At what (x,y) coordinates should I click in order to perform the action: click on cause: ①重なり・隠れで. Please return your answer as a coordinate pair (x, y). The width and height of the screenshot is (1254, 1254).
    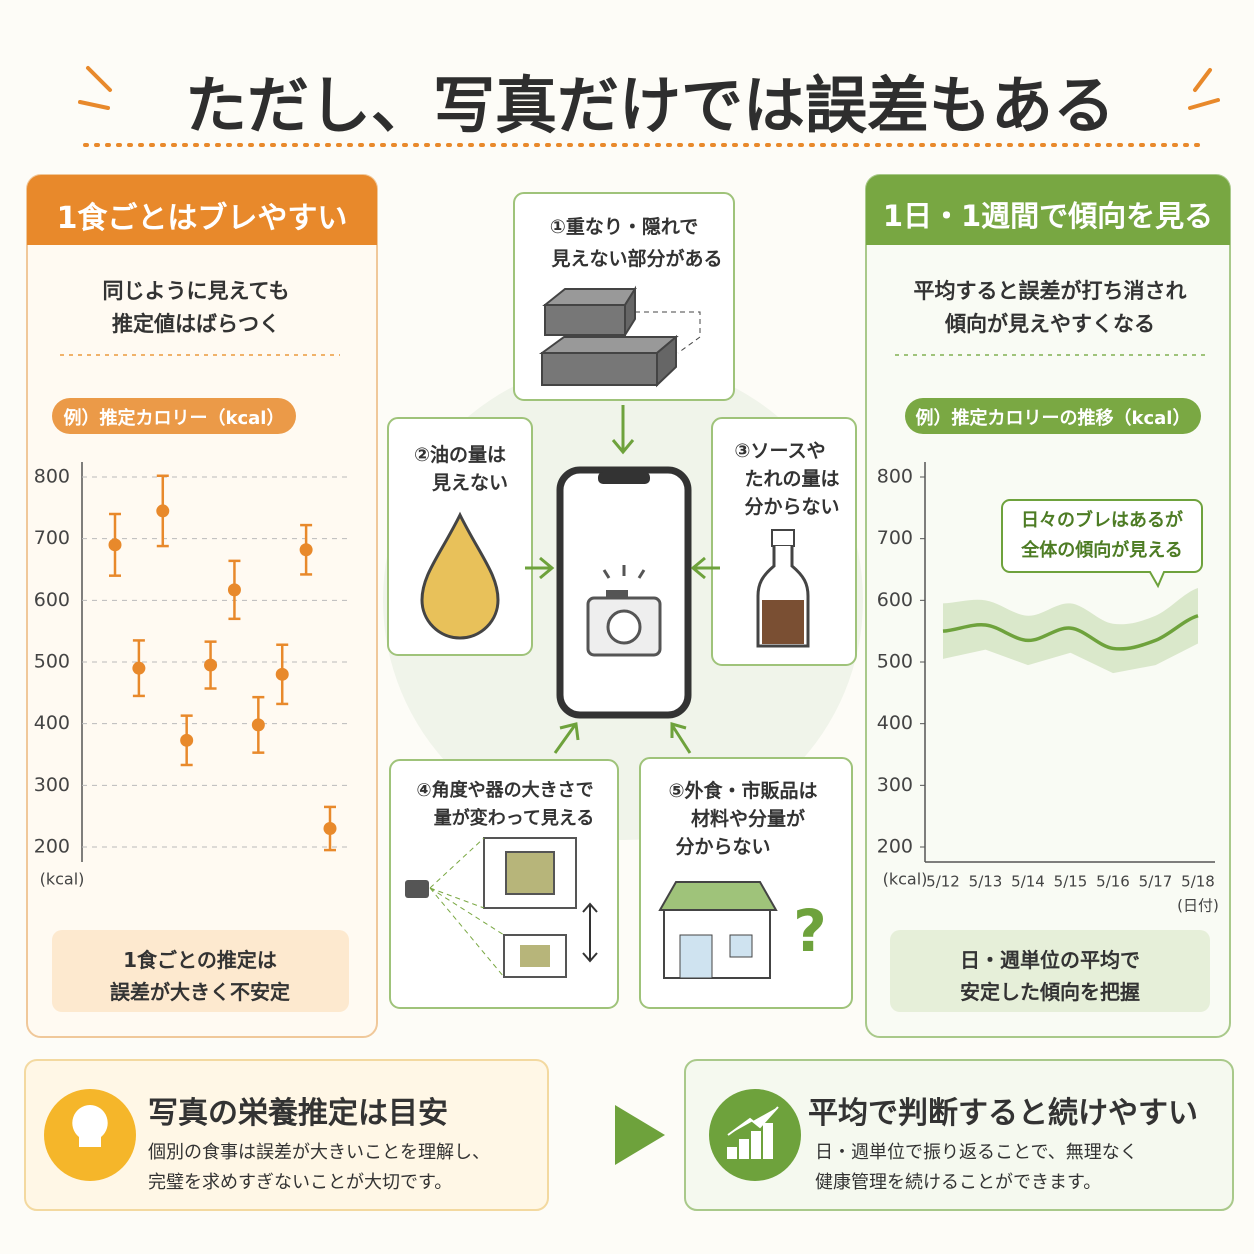
    Looking at the image, I should click on (624, 227).